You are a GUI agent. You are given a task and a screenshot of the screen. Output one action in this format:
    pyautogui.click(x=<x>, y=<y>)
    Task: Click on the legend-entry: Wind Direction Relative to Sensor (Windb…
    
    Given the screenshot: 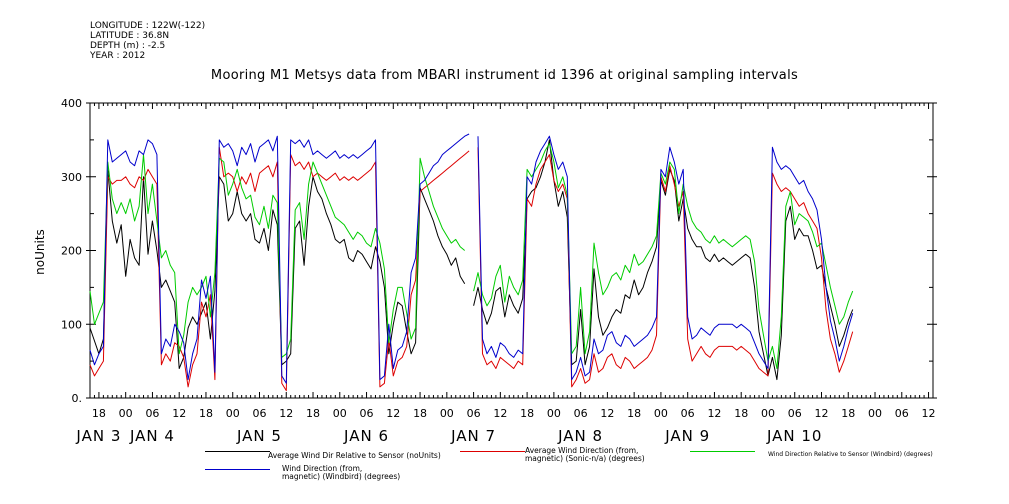 What is the action you would take?
    pyautogui.click(x=850, y=454)
    